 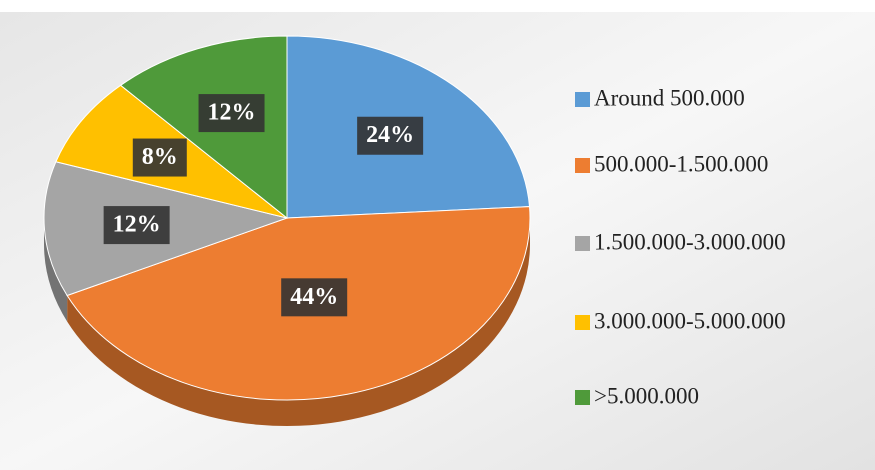 I want to click on data-label: 24%, so click(x=390, y=135).